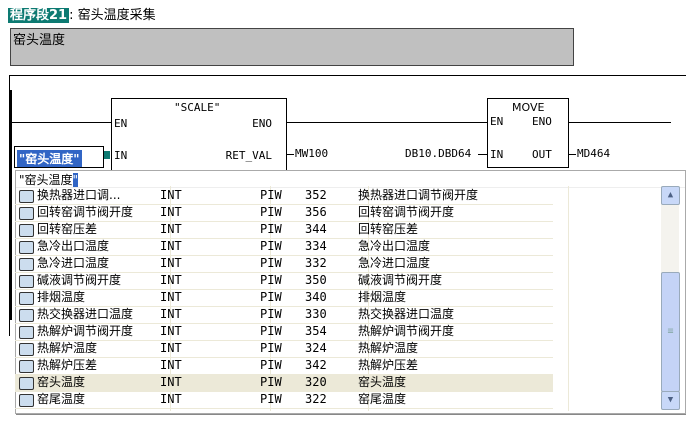 This screenshot has height=424, width=686. I want to click on rung-line, so click(60, 122).